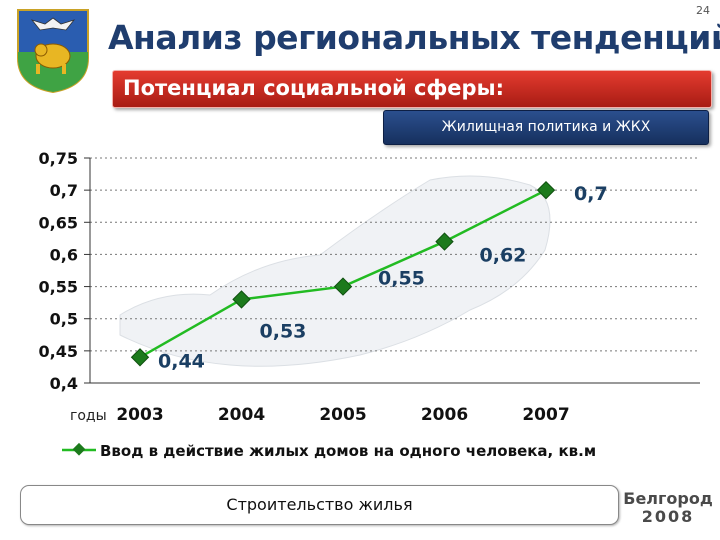 The image size is (720, 540). I want to click on x-tick-label: 2007, so click(545, 415).